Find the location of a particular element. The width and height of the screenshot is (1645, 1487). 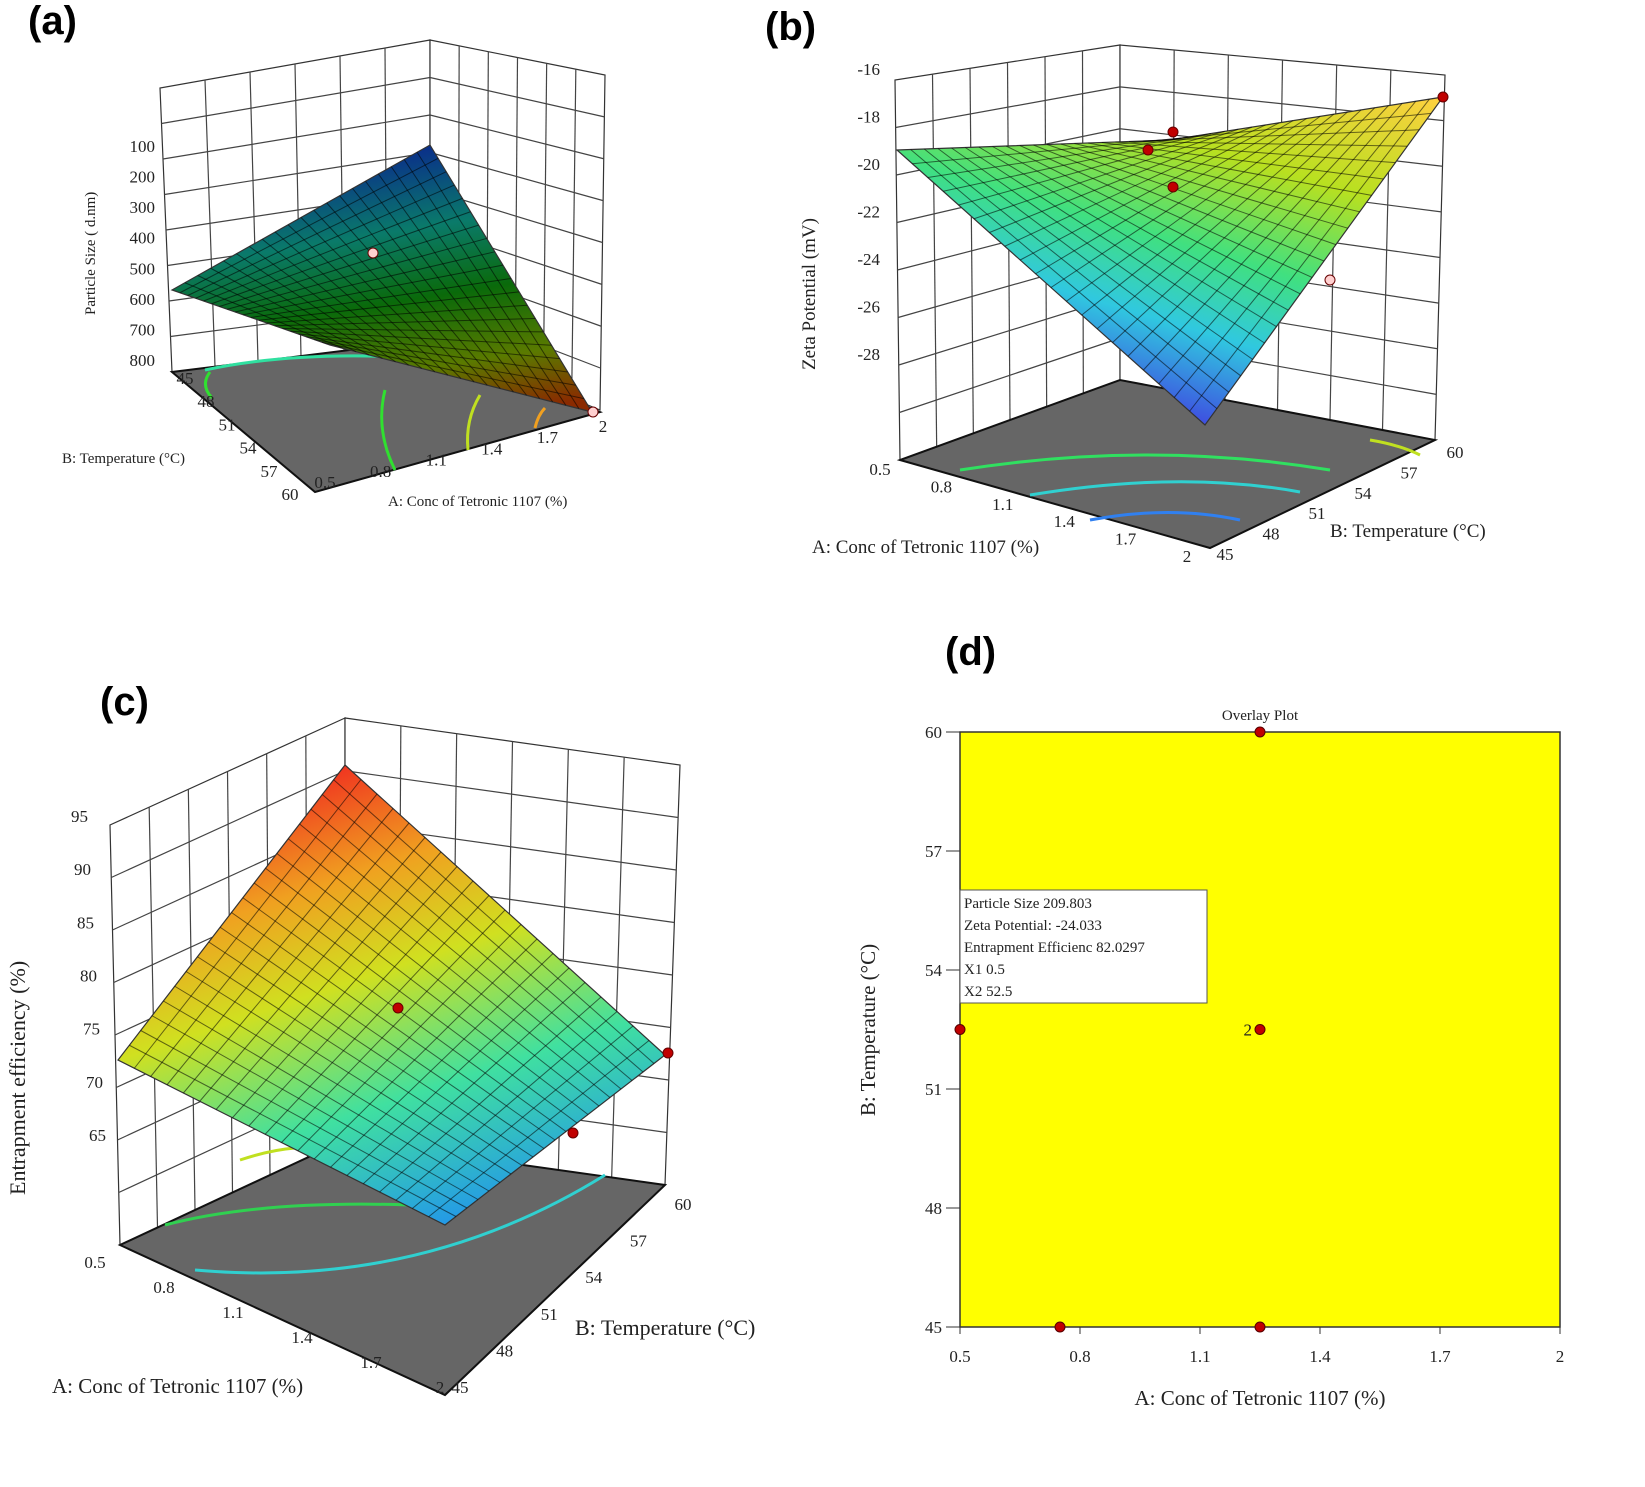

z-tick-label: 90 is located at coordinates (82, 869).